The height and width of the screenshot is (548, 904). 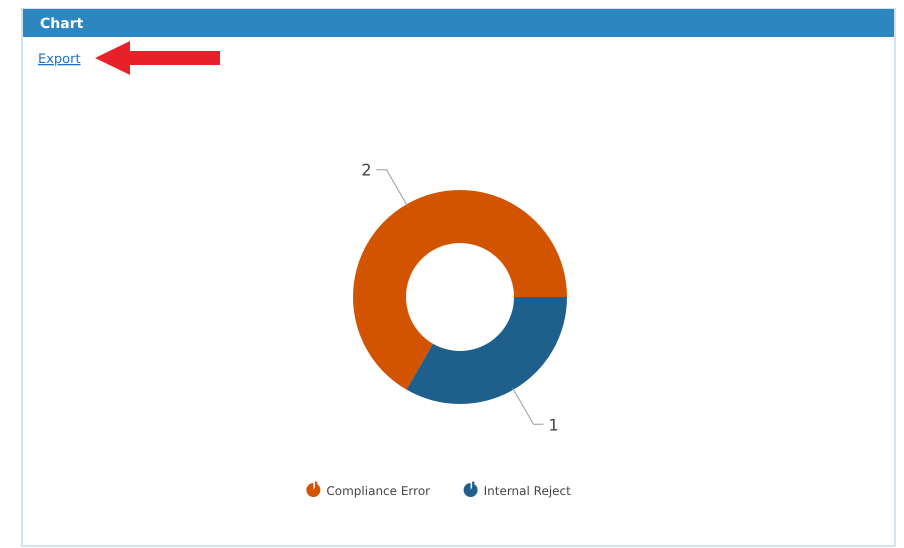 What do you see at coordinates (553, 424) in the screenshot?
I see `data-label: 1` at bounding box center [553, 424].